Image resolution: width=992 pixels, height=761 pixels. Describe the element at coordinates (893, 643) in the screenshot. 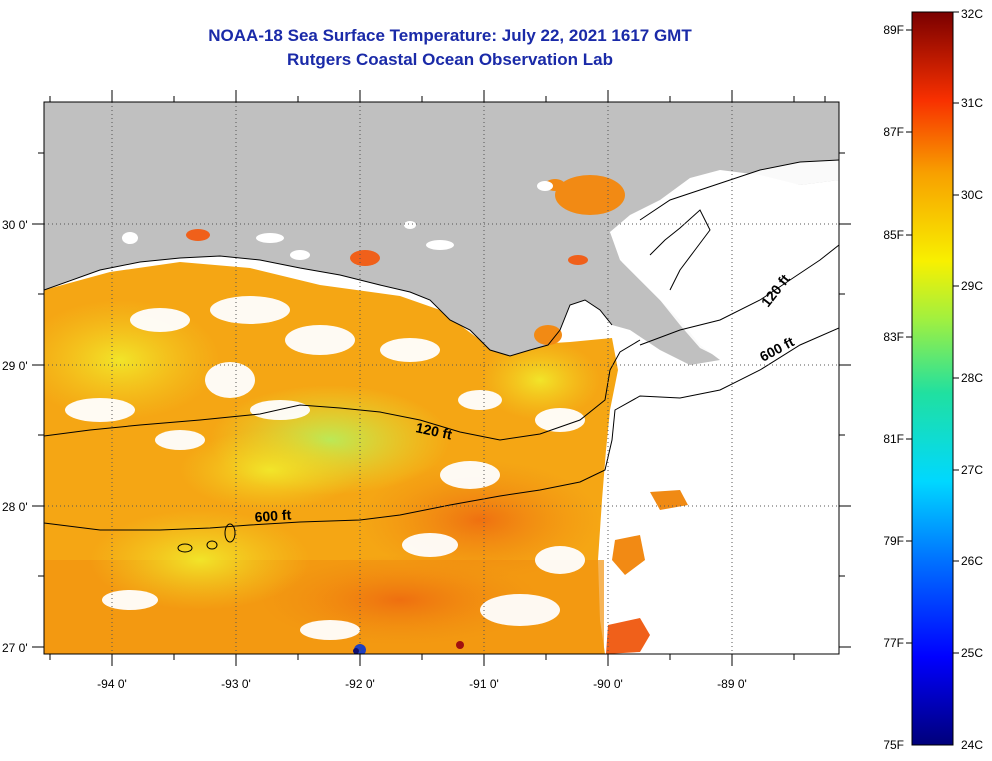

I see `colorbar-f-77: 77F` at that location.